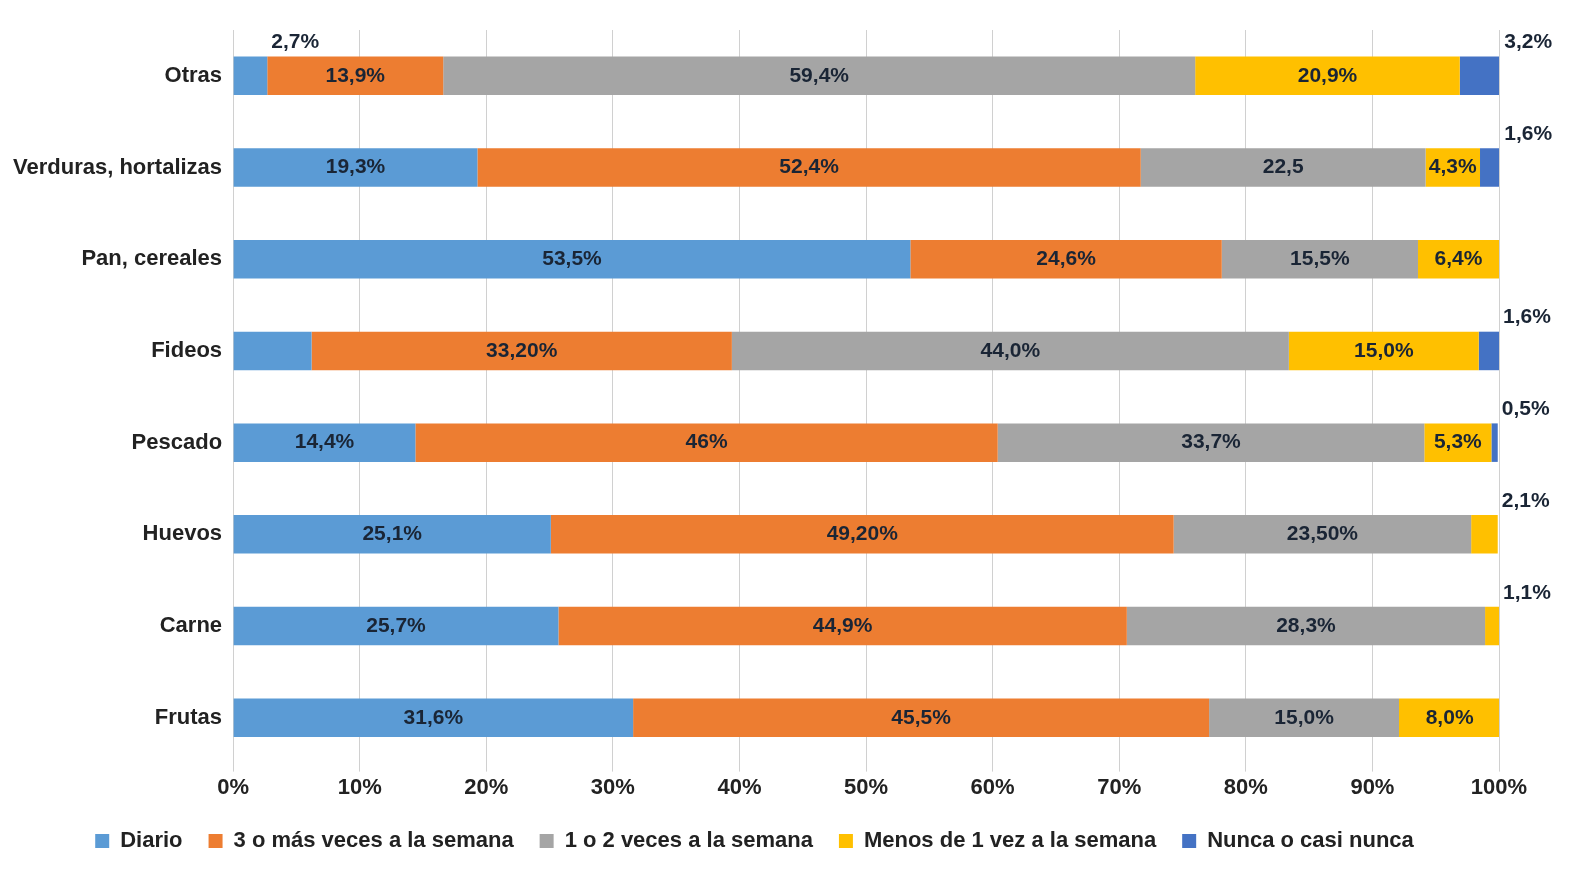  I want to click on y-tick-label: Pescado, so click(177, 441).